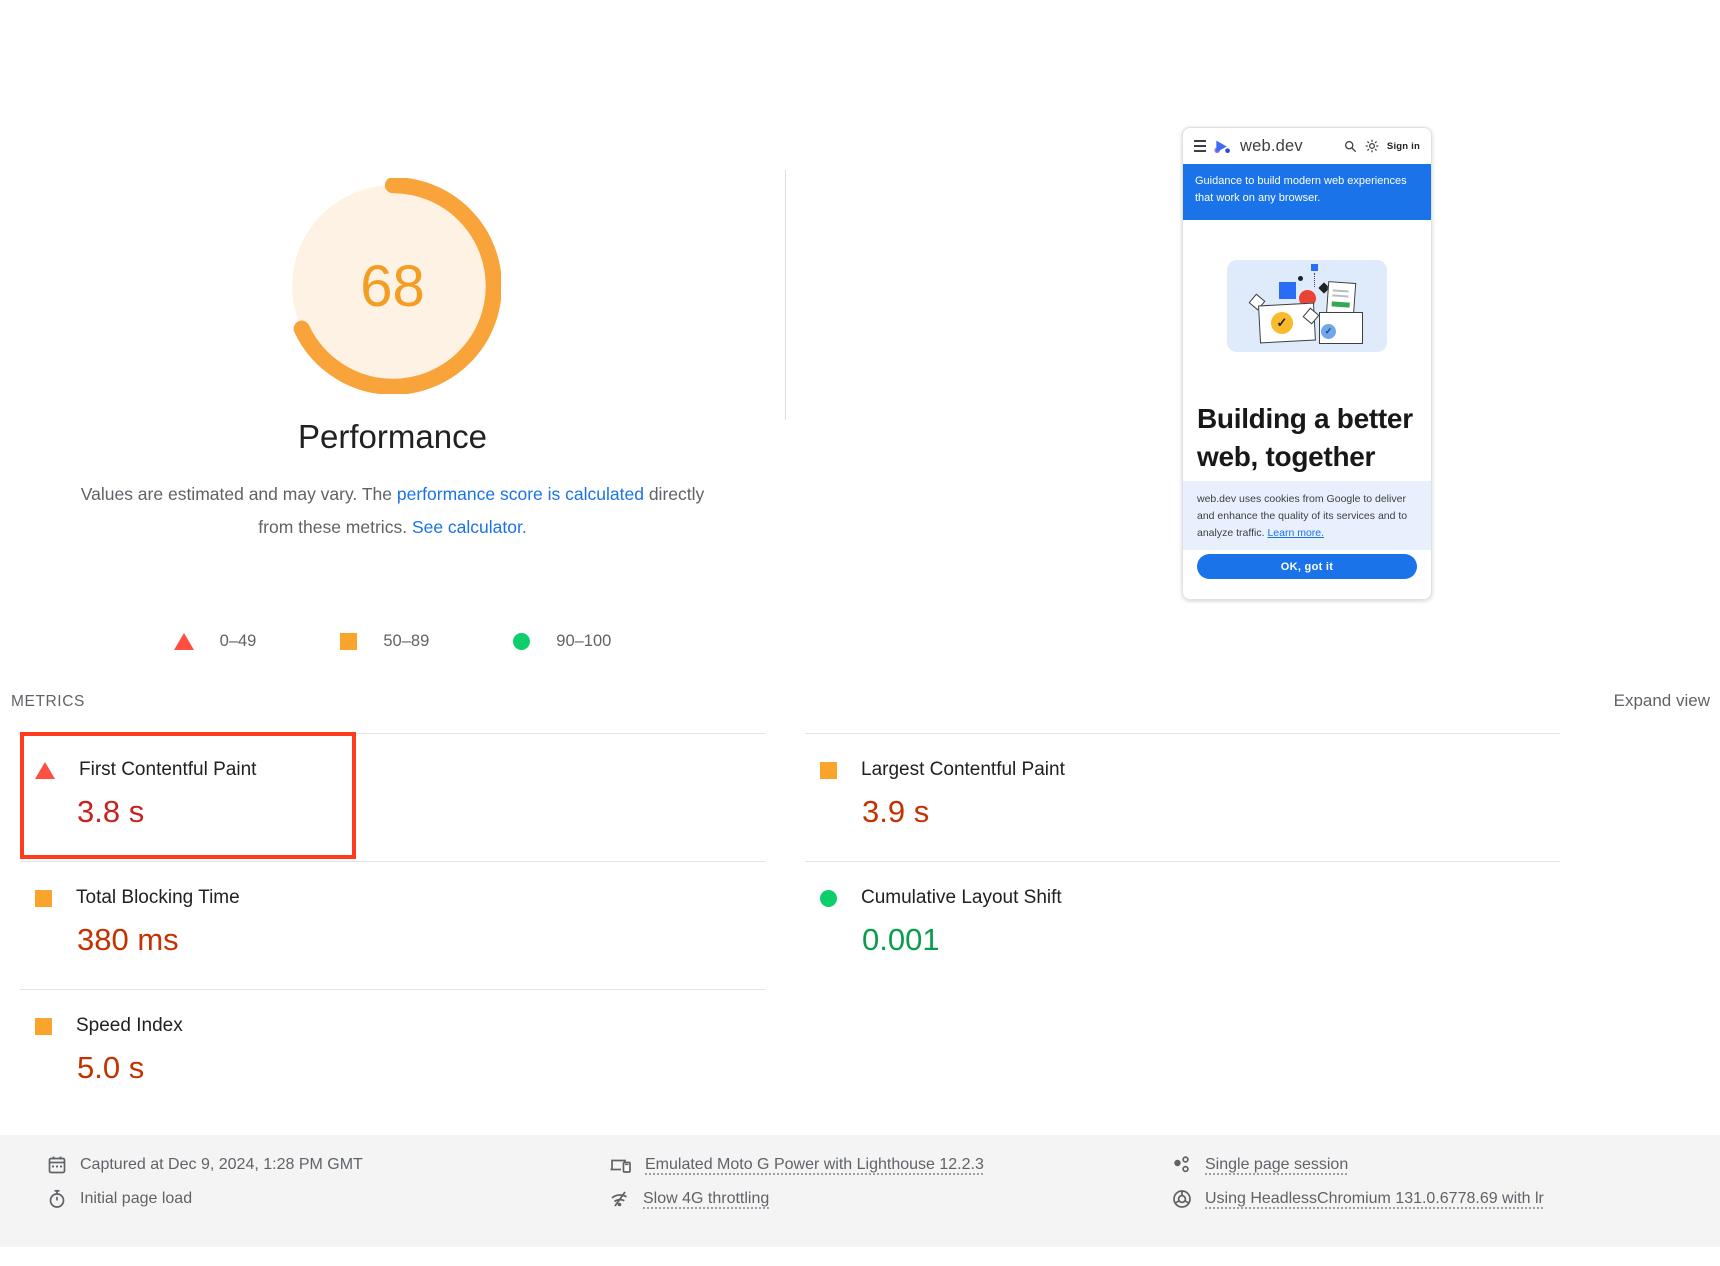 This screenshot has width=1720, height=1266. Describe the element at coordinates (706, 1198) in the screenshot. I see `throttling-text: Slow 4G throttling` at that location.